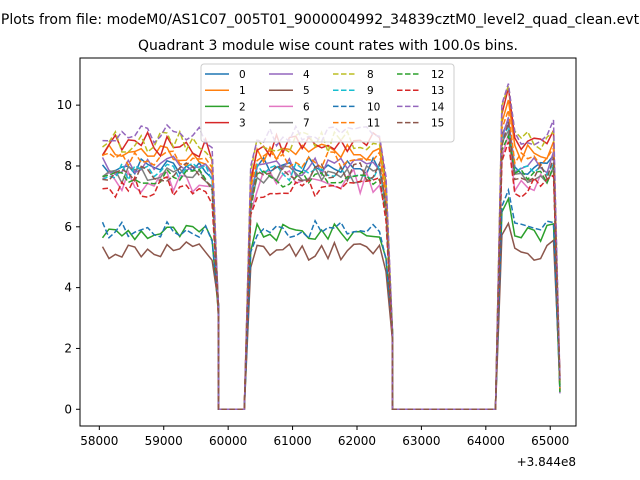  Describe the element at coordinates (164, 441) in the screenshot. I see `x-tick-label: 59000` at that location.